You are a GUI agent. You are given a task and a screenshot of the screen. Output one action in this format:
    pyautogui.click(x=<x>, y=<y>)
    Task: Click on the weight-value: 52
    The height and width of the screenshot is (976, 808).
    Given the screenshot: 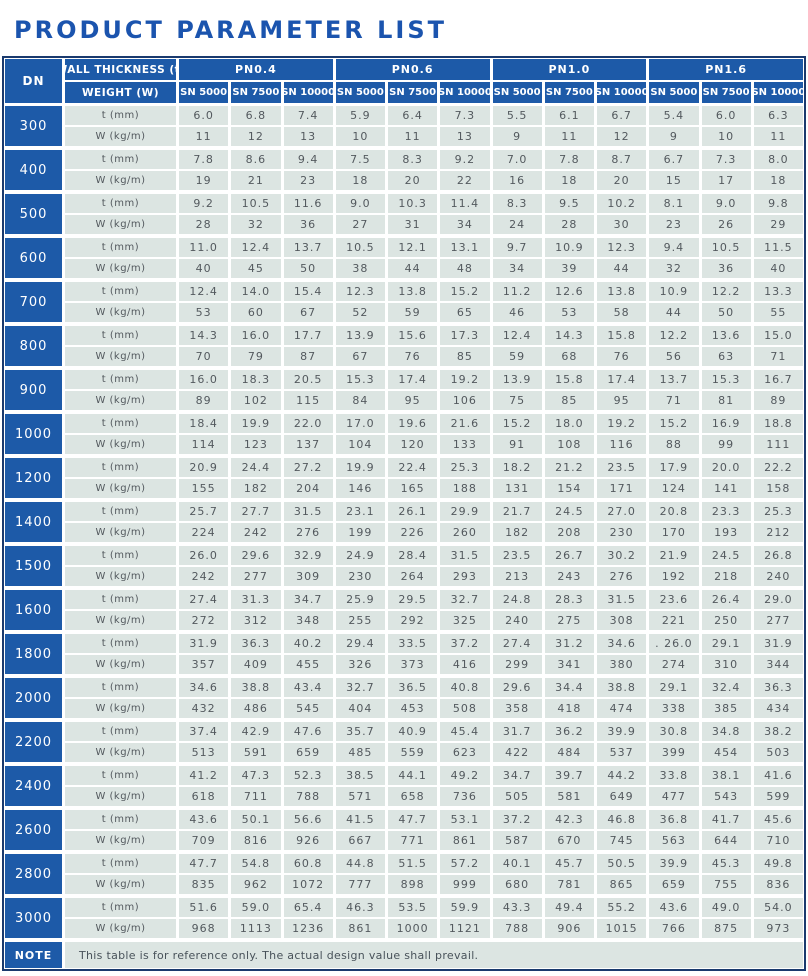 What is the action you would take?
    pyautogui.click(x=360, y=312)
    